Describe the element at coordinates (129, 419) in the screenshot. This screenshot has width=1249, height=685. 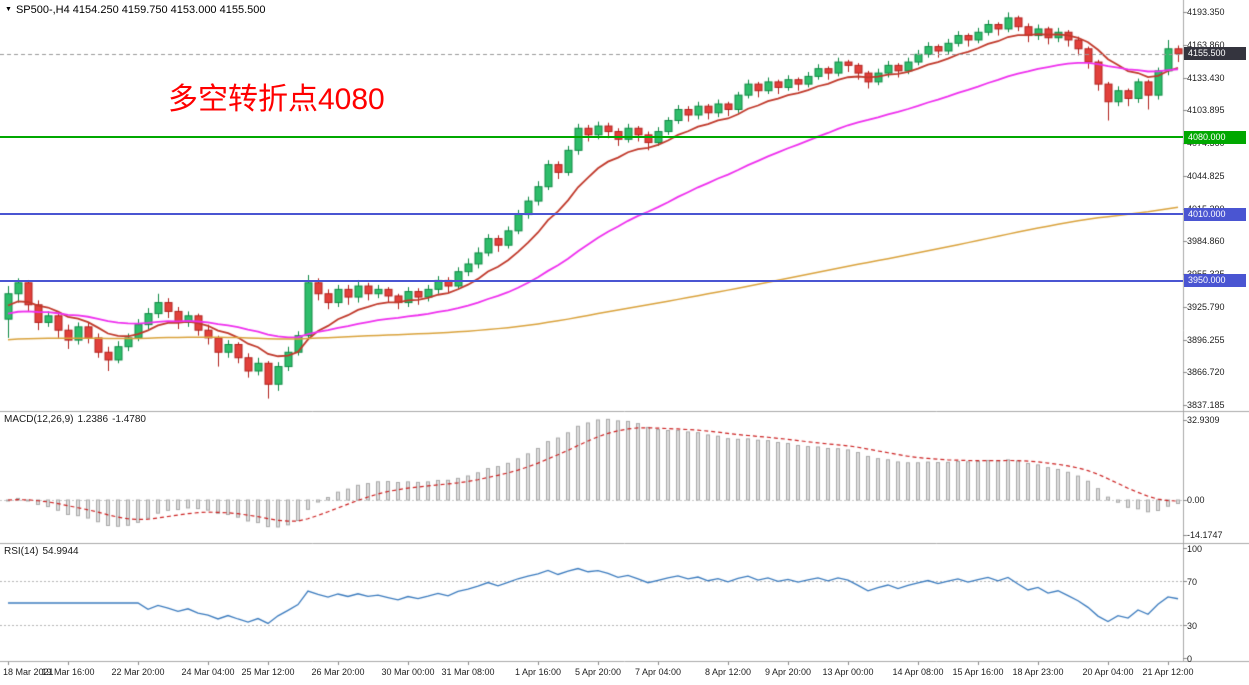
I see `macd-signal-value: -1.4780` at that location.